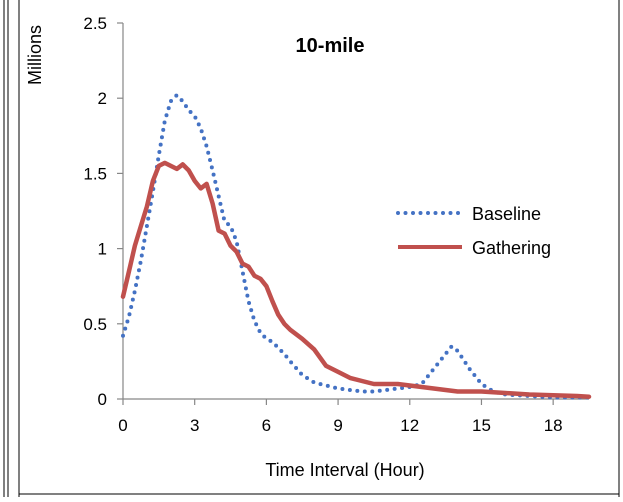 This screenshot has height=502, width=623. I want to click on legend-label-gathering: Gathering, so click(511, 248).